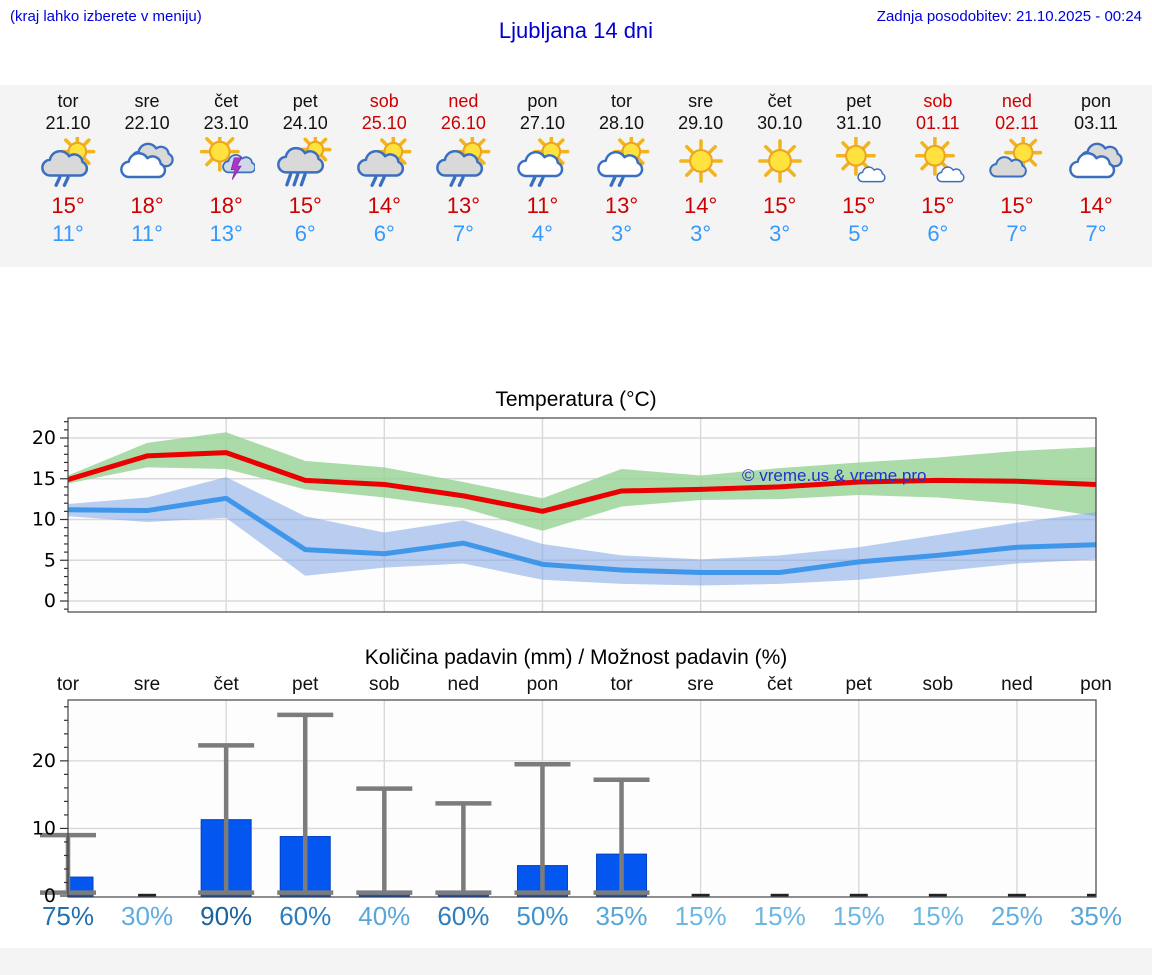 Image resolution: width=1152 pixels, height=975 pixels. I want to click on day-date-label: 27.10, so click(542, 123).